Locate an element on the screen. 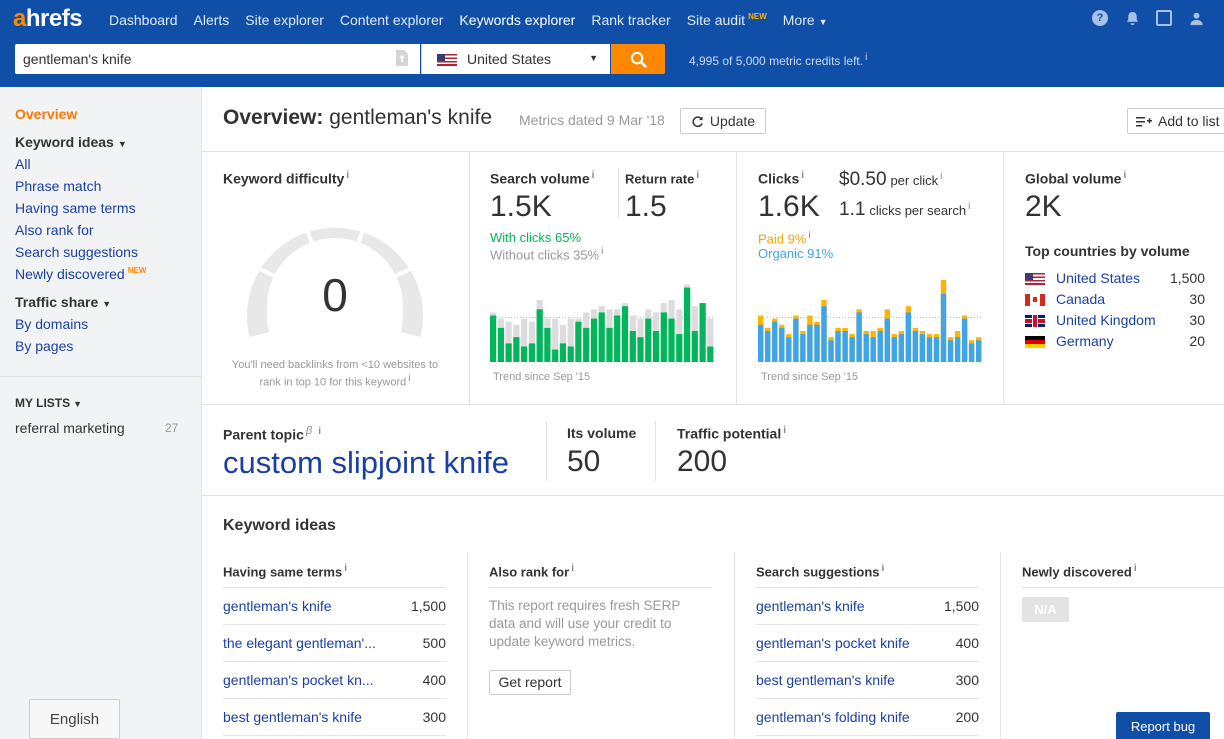  country-name: Canada is located at coordinates (1081, 299).